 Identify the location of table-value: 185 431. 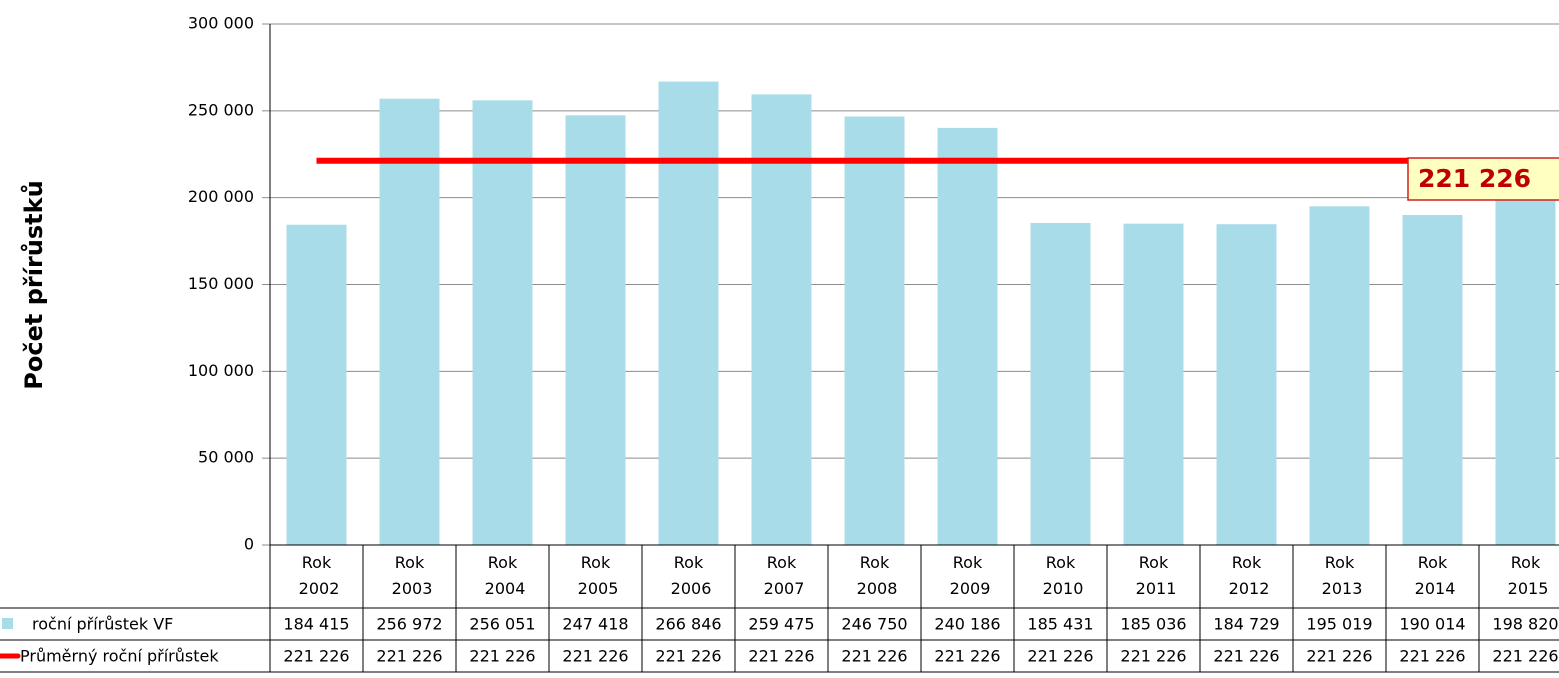
(1060, 624).